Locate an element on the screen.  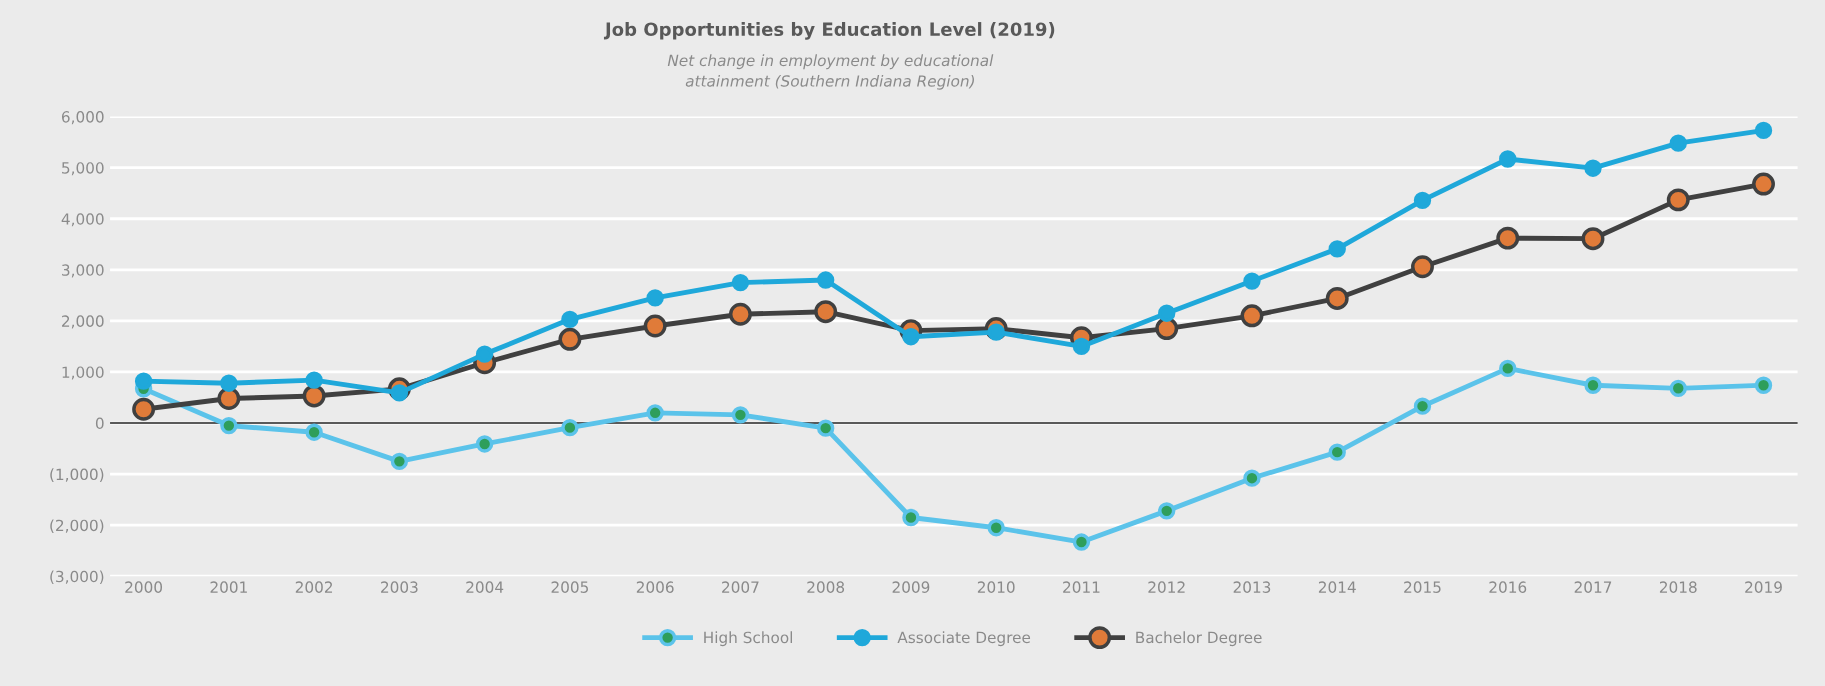
x-tick-label: 2011 is located at coordinates (1081, 587).